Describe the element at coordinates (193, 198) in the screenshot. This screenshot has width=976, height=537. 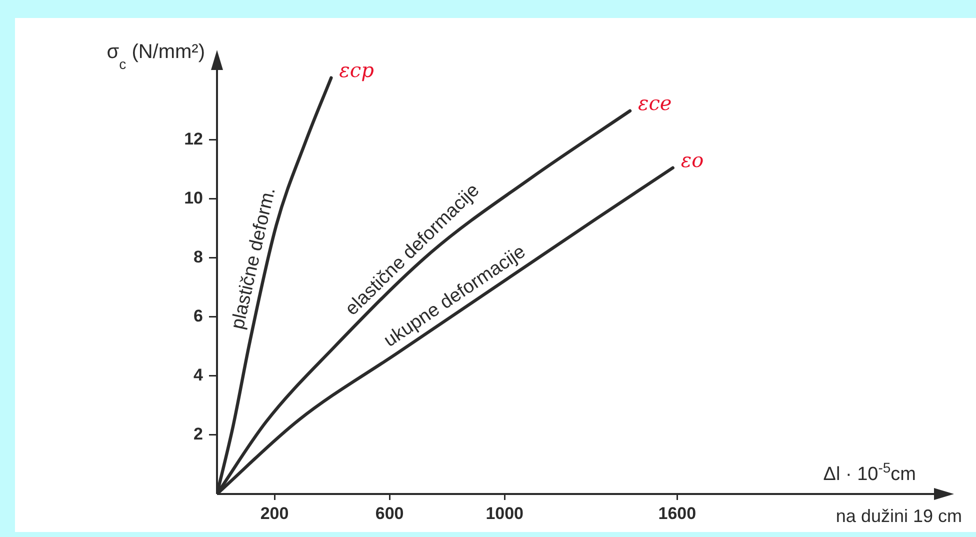
I see `y-tick-label: 10` at that location.